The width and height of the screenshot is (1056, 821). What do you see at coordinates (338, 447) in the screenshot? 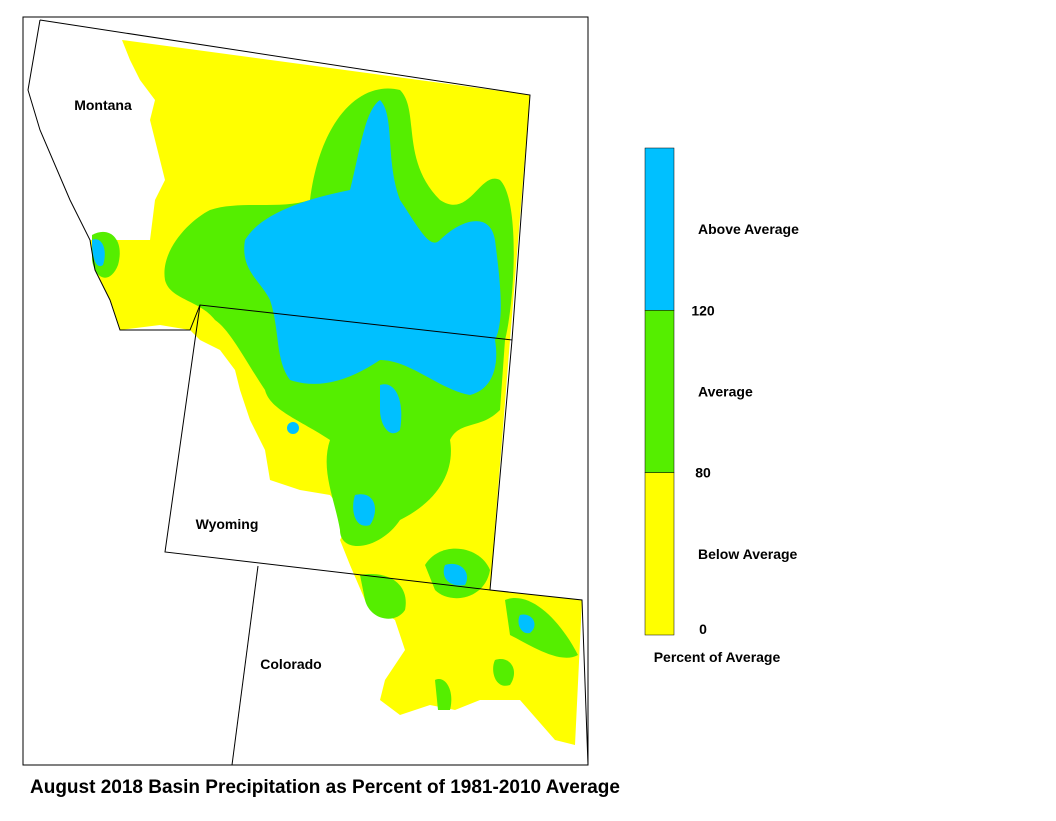
I see `wyoming-boundary` at bounding box center [338, 447].